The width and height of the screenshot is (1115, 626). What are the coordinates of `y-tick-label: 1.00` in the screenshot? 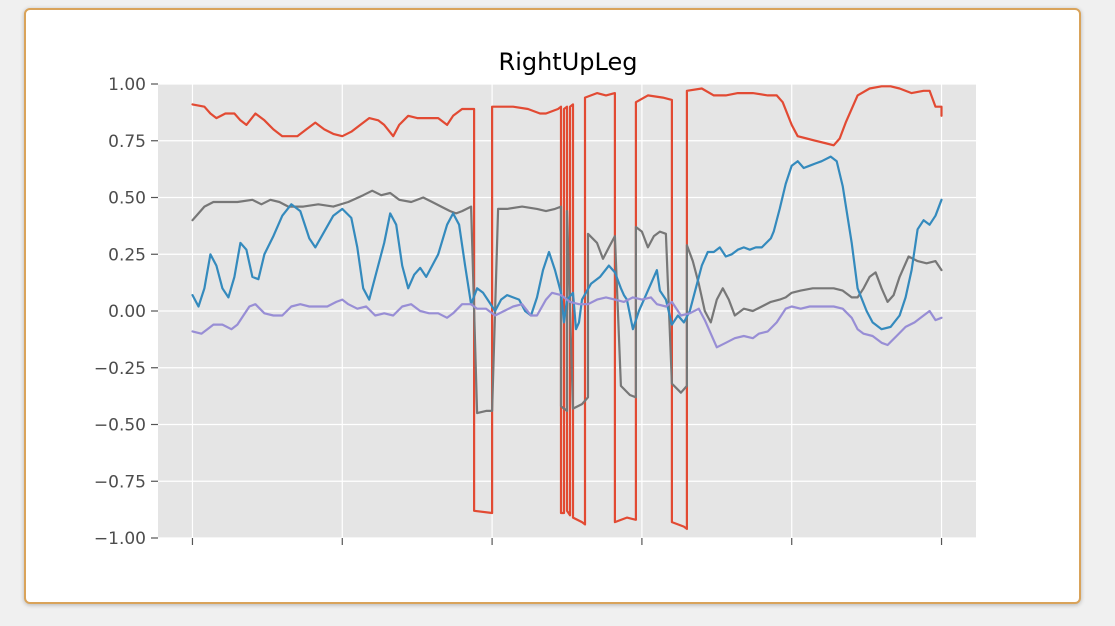 It's located at (127, 85).